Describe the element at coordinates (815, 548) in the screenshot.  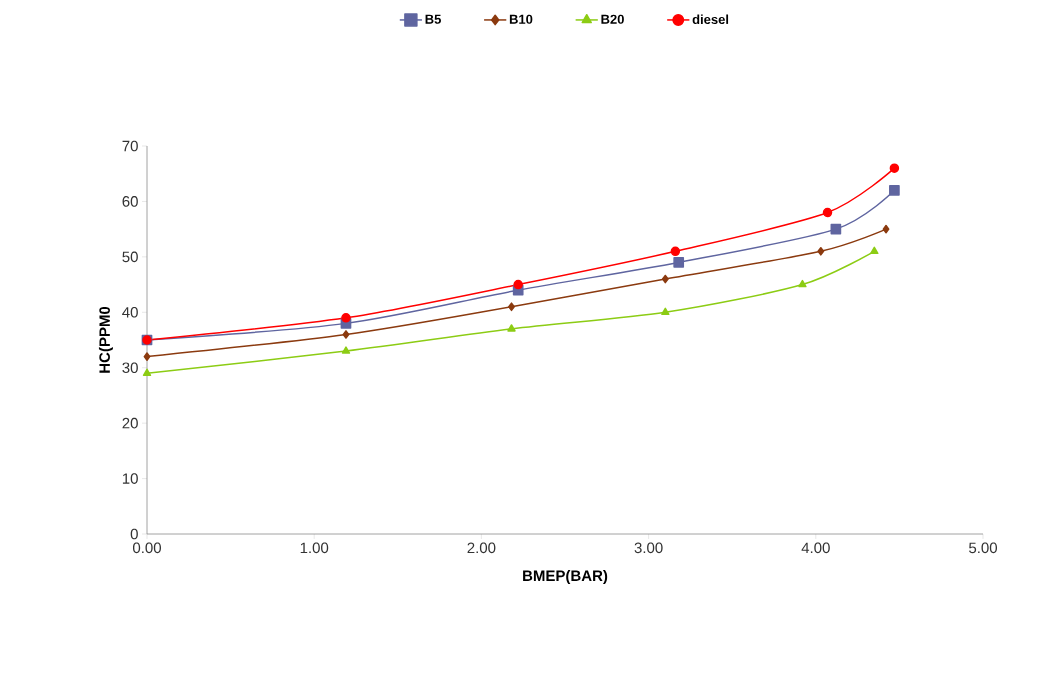
I see `x-tick-label: 4.00` at that location.